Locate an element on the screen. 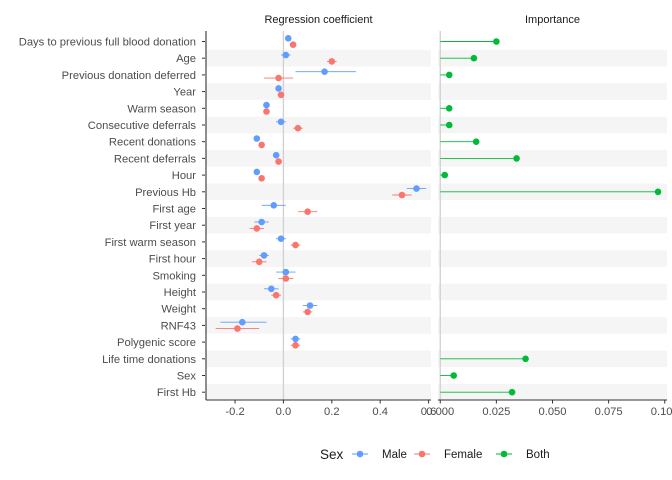 Image resolution: width=672 pixels, height=480 pixels. point-both-recent-deferrals is located at coordinates (516, 158).